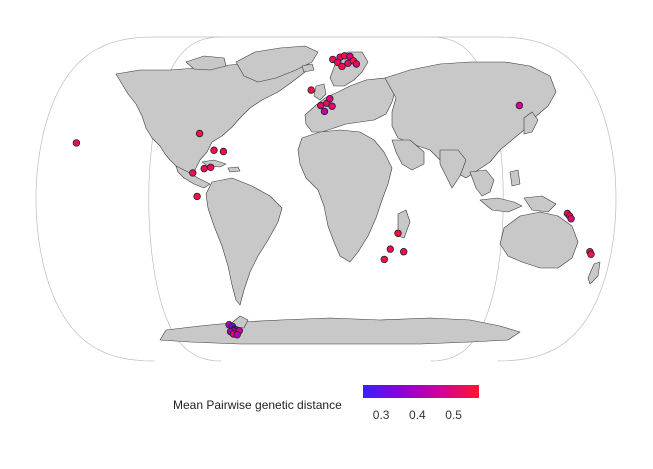  What do you see at coordinates (408, 155) in the screenshot?
I see `landmass-arabia` at bounding box center [408, 155].